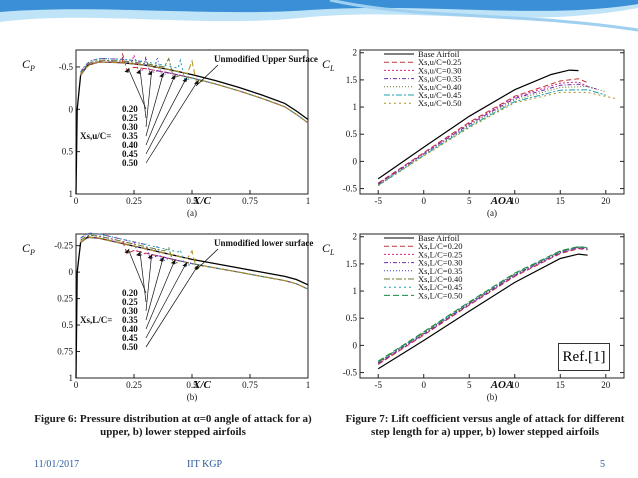 The height and width of the screenshot is (478, 638). I want to click on legend-entry: Xs,L/C=0.50, so click(440, 295).